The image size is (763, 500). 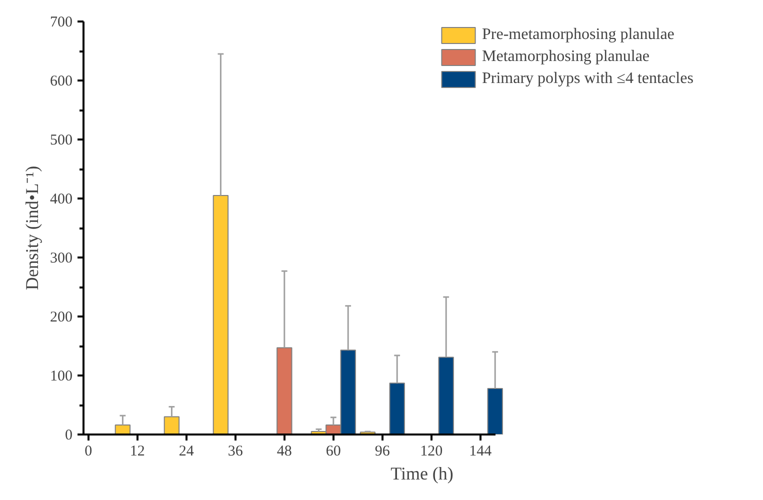 What do you see at coordinates (480, 452) in the screenshot?
I see `x-tick-label: 144` at bounding box center [480, 452].